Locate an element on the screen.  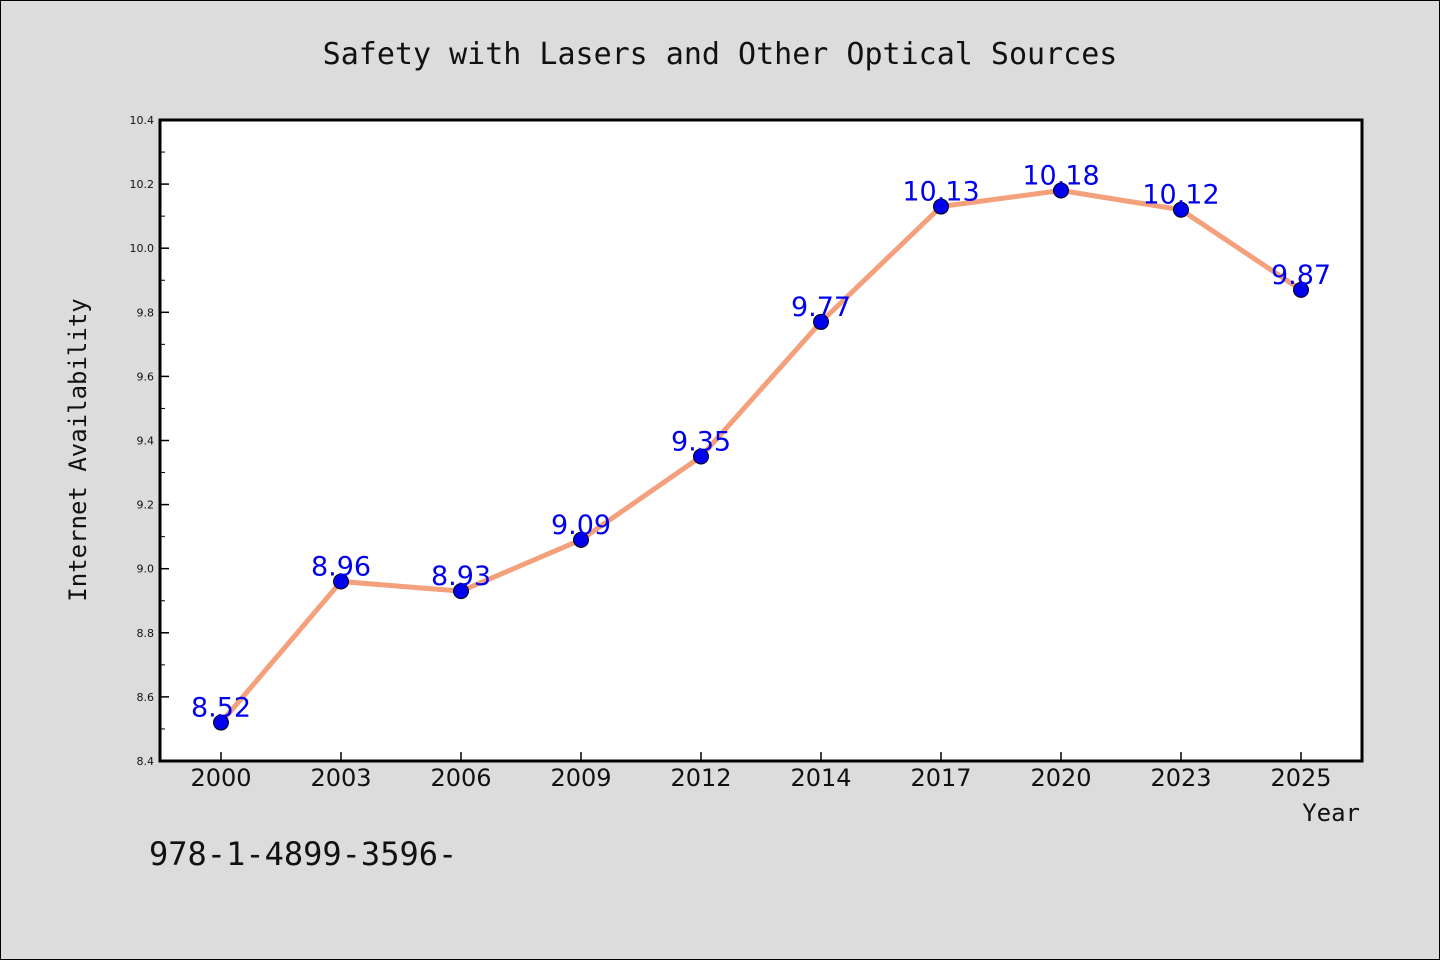
y-tick-label: 9.4 is located at coordinates (146, 441).